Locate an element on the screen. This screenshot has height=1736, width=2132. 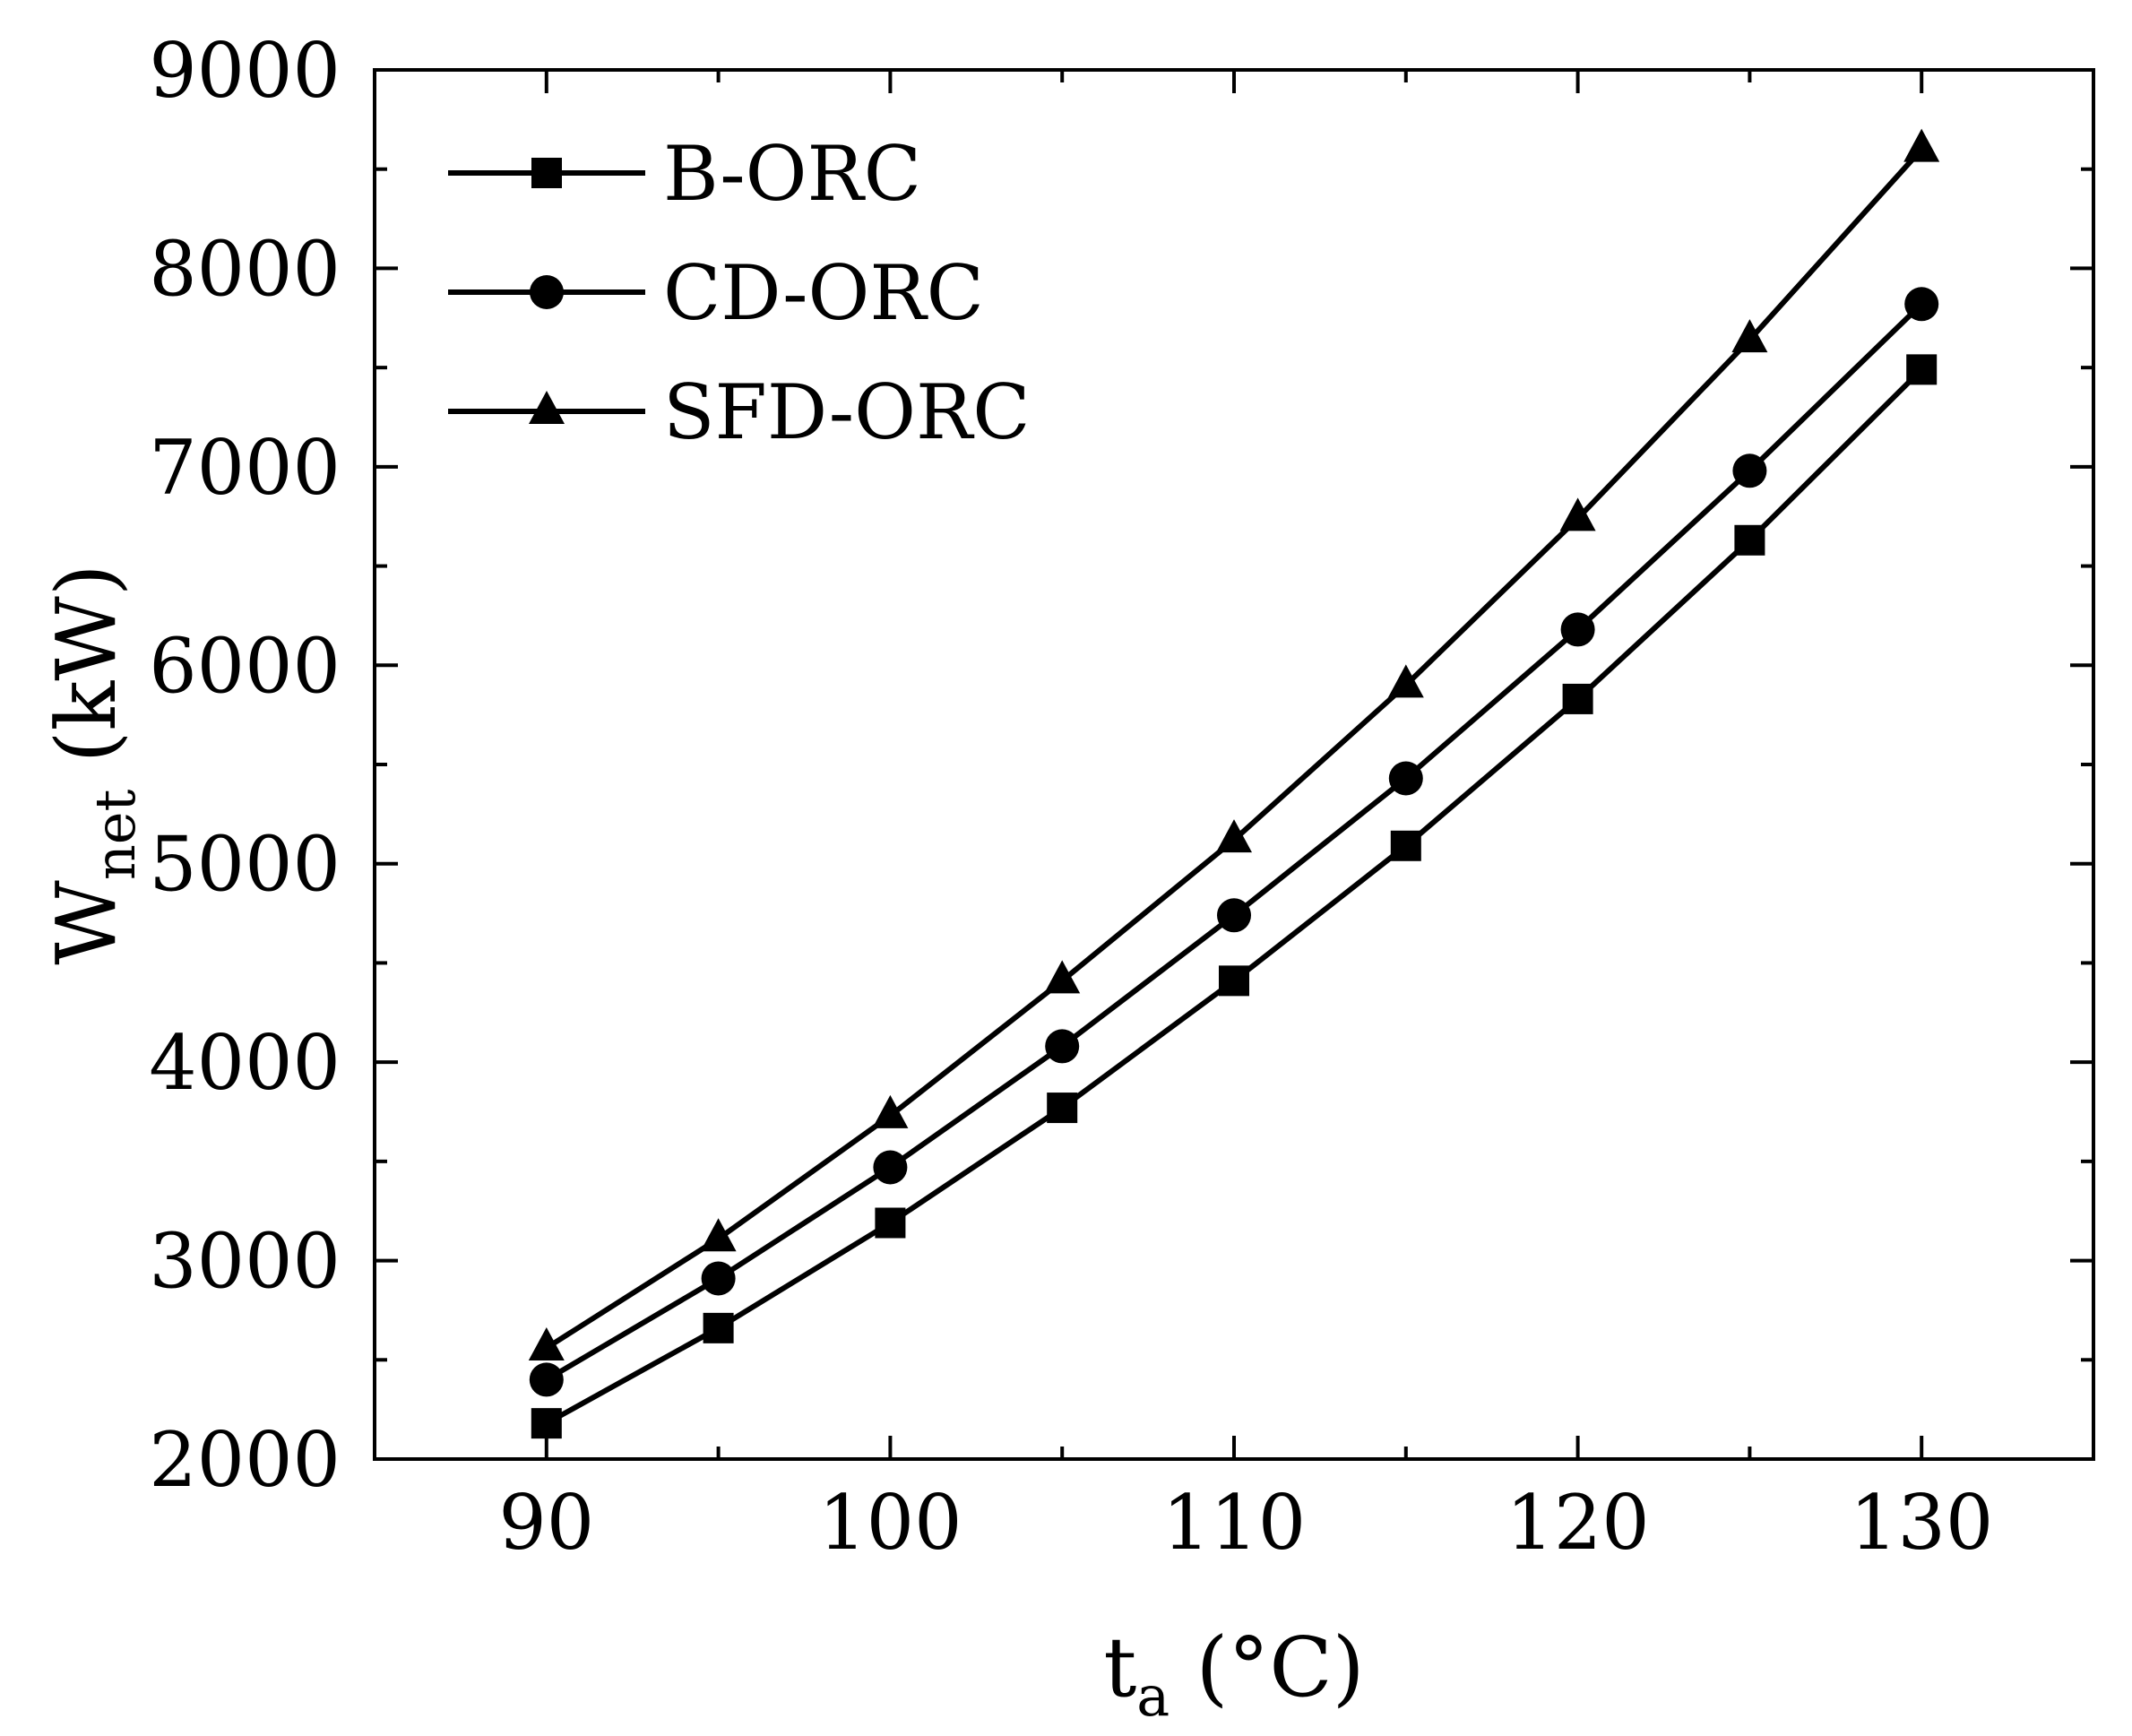
x-axis-label: ta (°C) is located at coordinates (1234, 1674).